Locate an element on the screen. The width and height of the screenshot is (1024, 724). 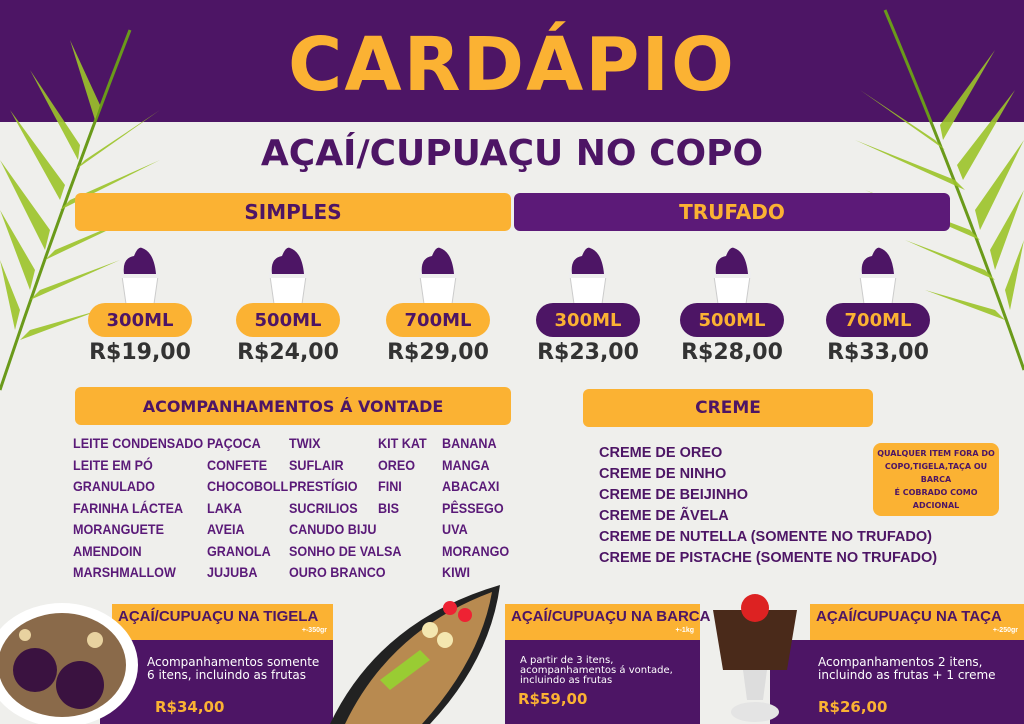
product-header: AÇAÍ/CUPUAÇU NA BARCA +-1kg is located at coordinates (608, 622).